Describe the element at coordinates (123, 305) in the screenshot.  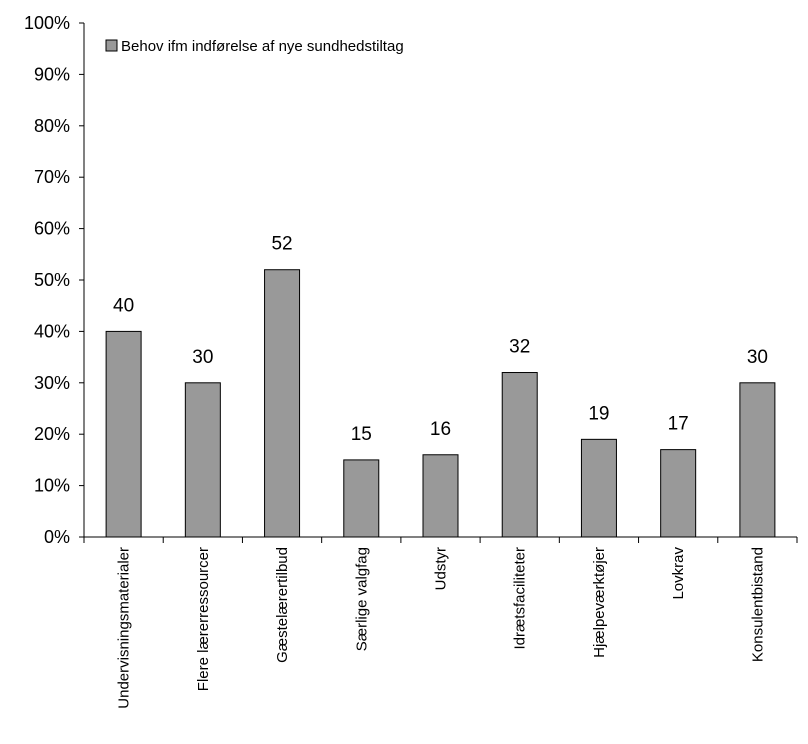
I see `data-label: 40` at that location.